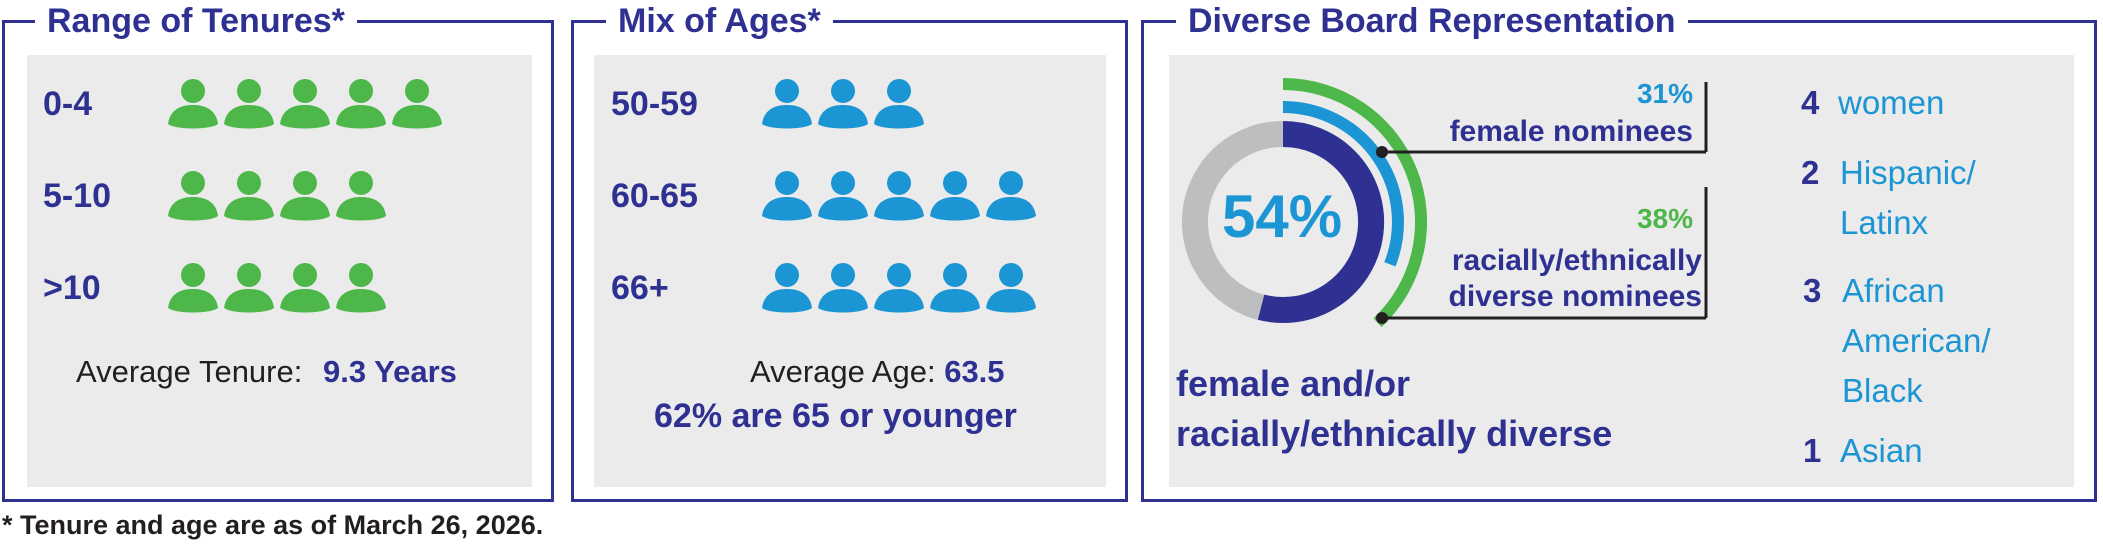  I want to click on female-nominees-arc, so click(1343, 184).